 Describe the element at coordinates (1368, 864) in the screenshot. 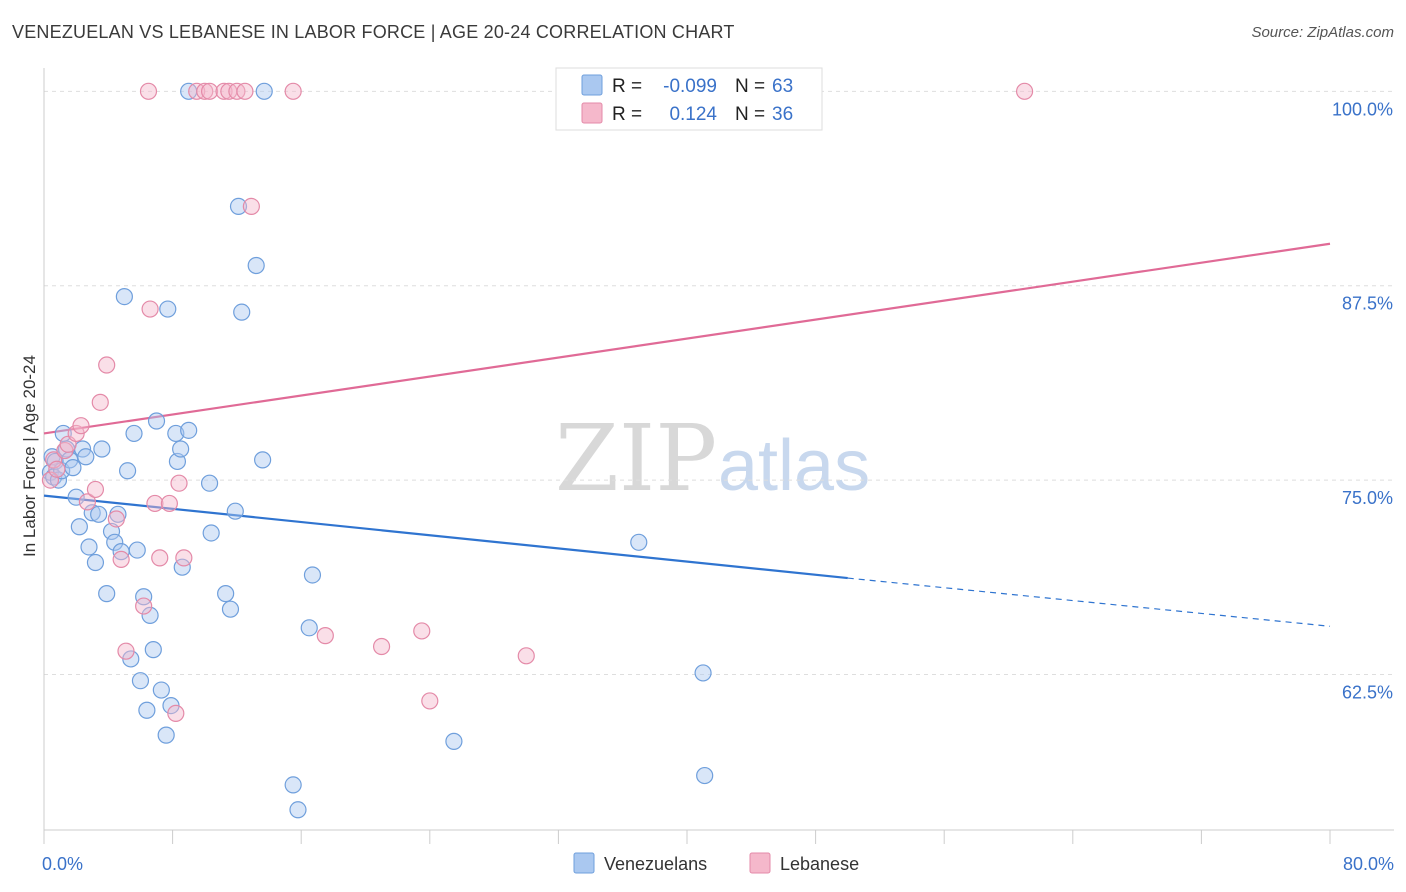

I see `x-tick-label: 80.0%` at that location.